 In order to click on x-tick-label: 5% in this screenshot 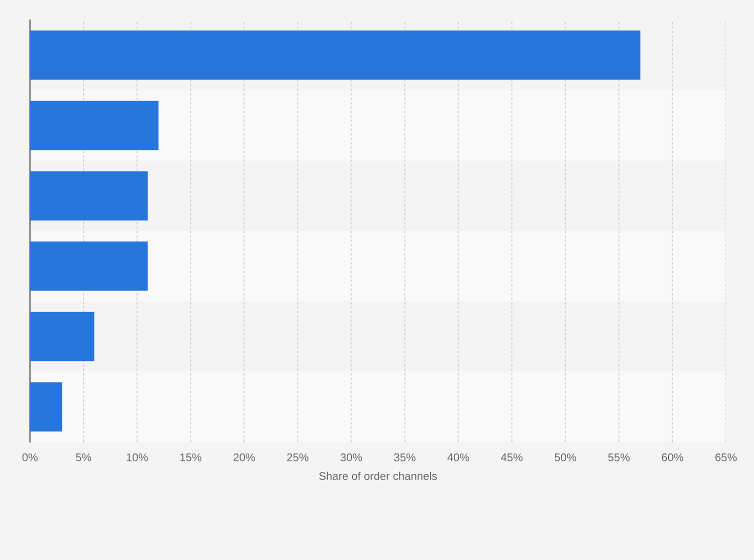, I will do `click(84, 457)`.